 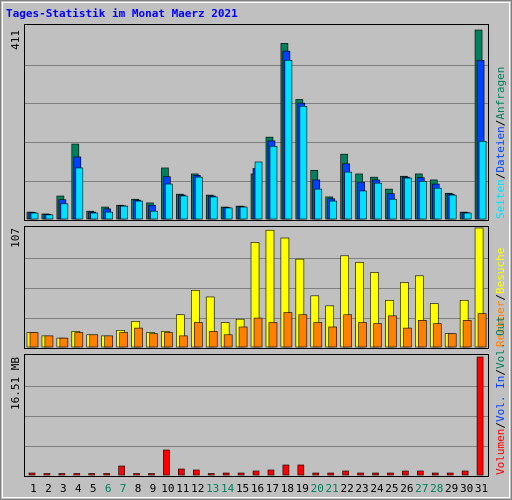 I want to click on y-tick-label: 411, so click(x=15, y=40).